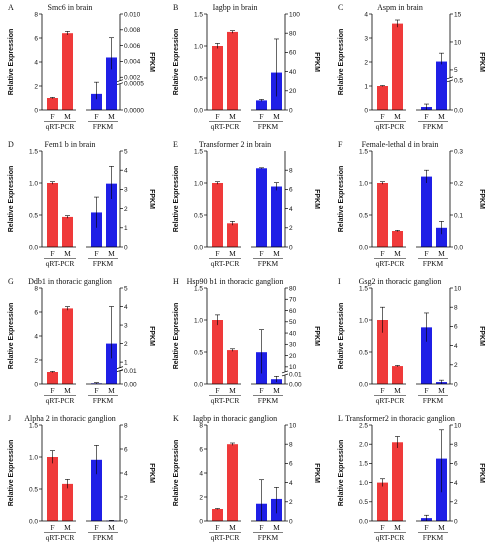  What do you see at coordinates (225, 263) in the screenshot?
I see `panel-e-group-label: qRT-PCR` at bounding box center [225, 263].